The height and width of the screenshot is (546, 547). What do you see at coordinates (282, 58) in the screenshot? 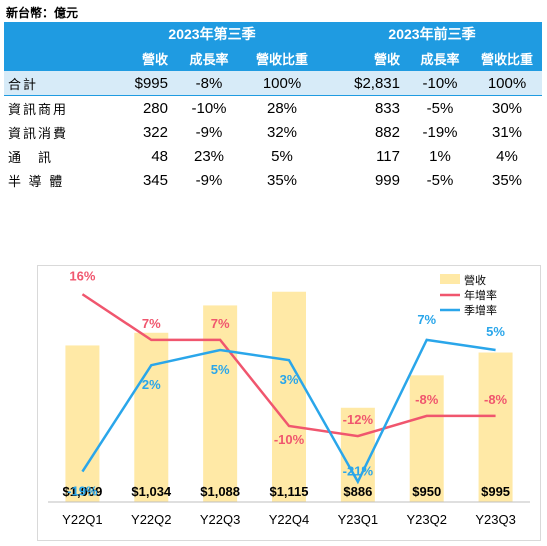
I see `col-header-q-share: 營收比重` at bounding box center [282, 58].